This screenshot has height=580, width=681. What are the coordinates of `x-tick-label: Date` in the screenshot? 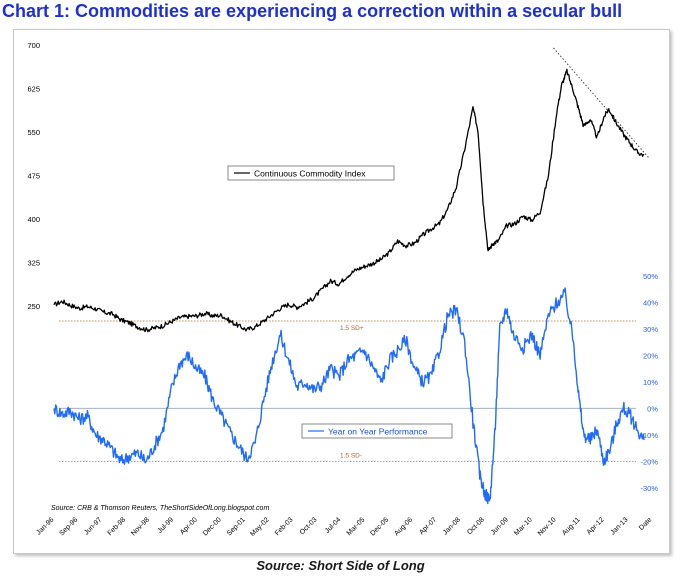 It's located at (645, 523).